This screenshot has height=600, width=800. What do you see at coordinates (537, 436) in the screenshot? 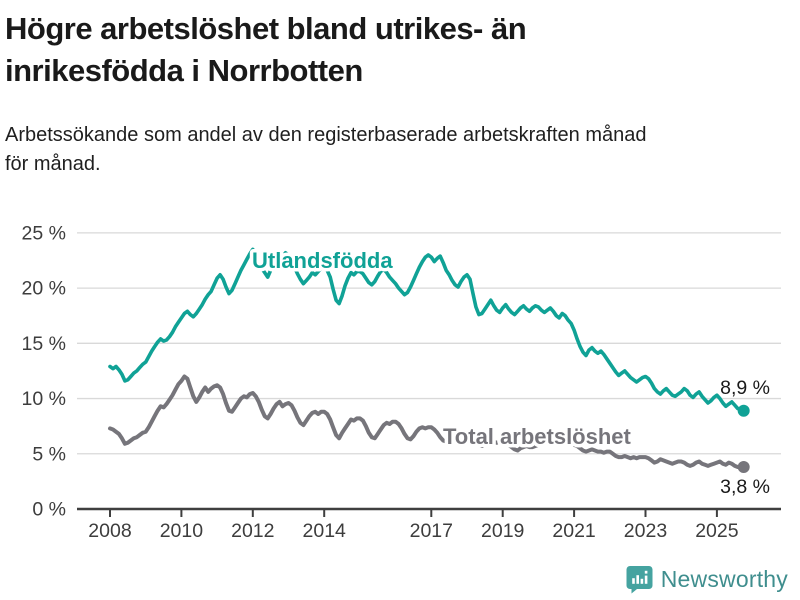
I see `series-label-total: Total arbetslöshet` at bounding box center [537, 436].